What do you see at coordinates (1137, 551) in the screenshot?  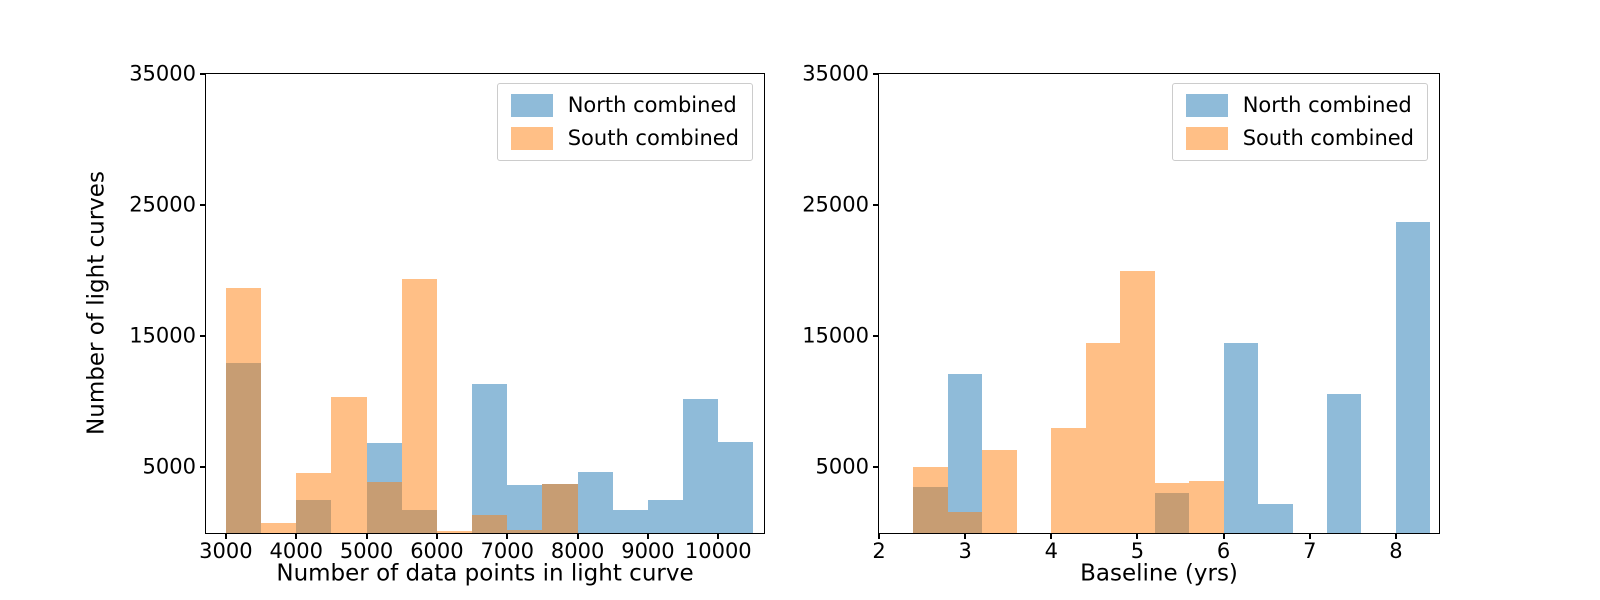 I see `x-tick-label: 5` at bounding box center [1137, 551].